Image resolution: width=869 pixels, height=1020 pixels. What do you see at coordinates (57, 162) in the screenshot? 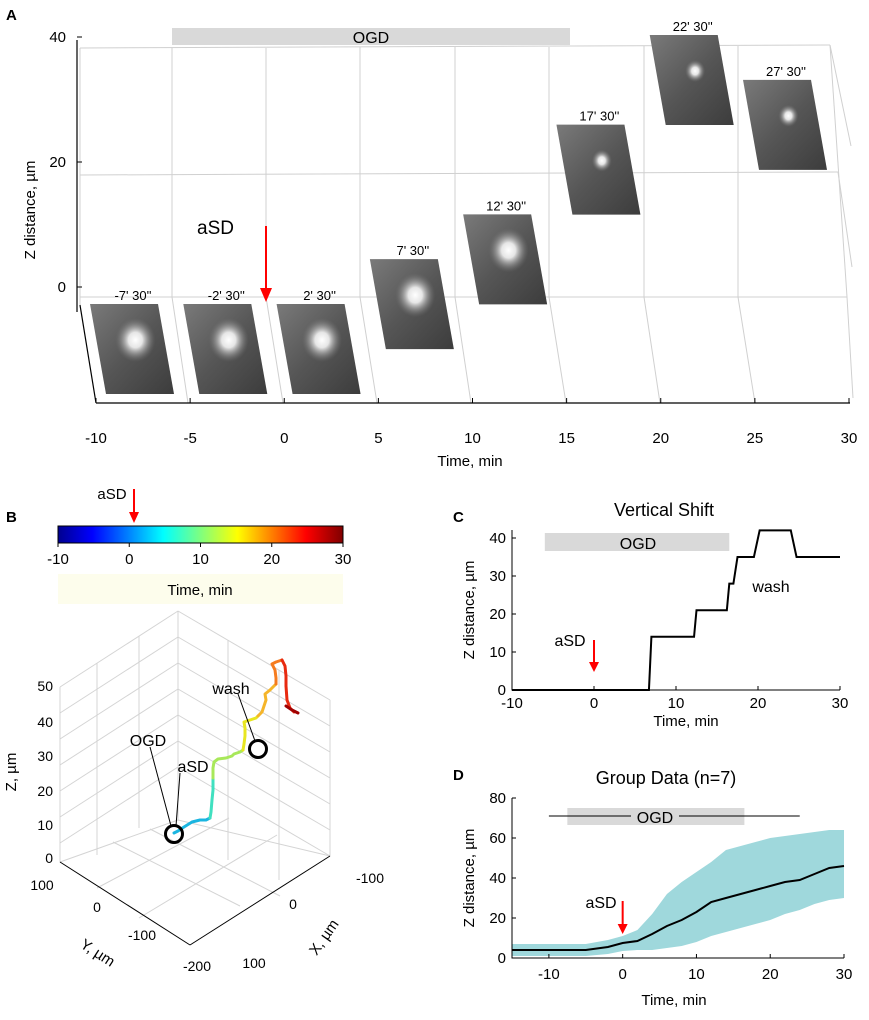
I see `panel-a-ztick: 20` at bounding box center [57, 162].